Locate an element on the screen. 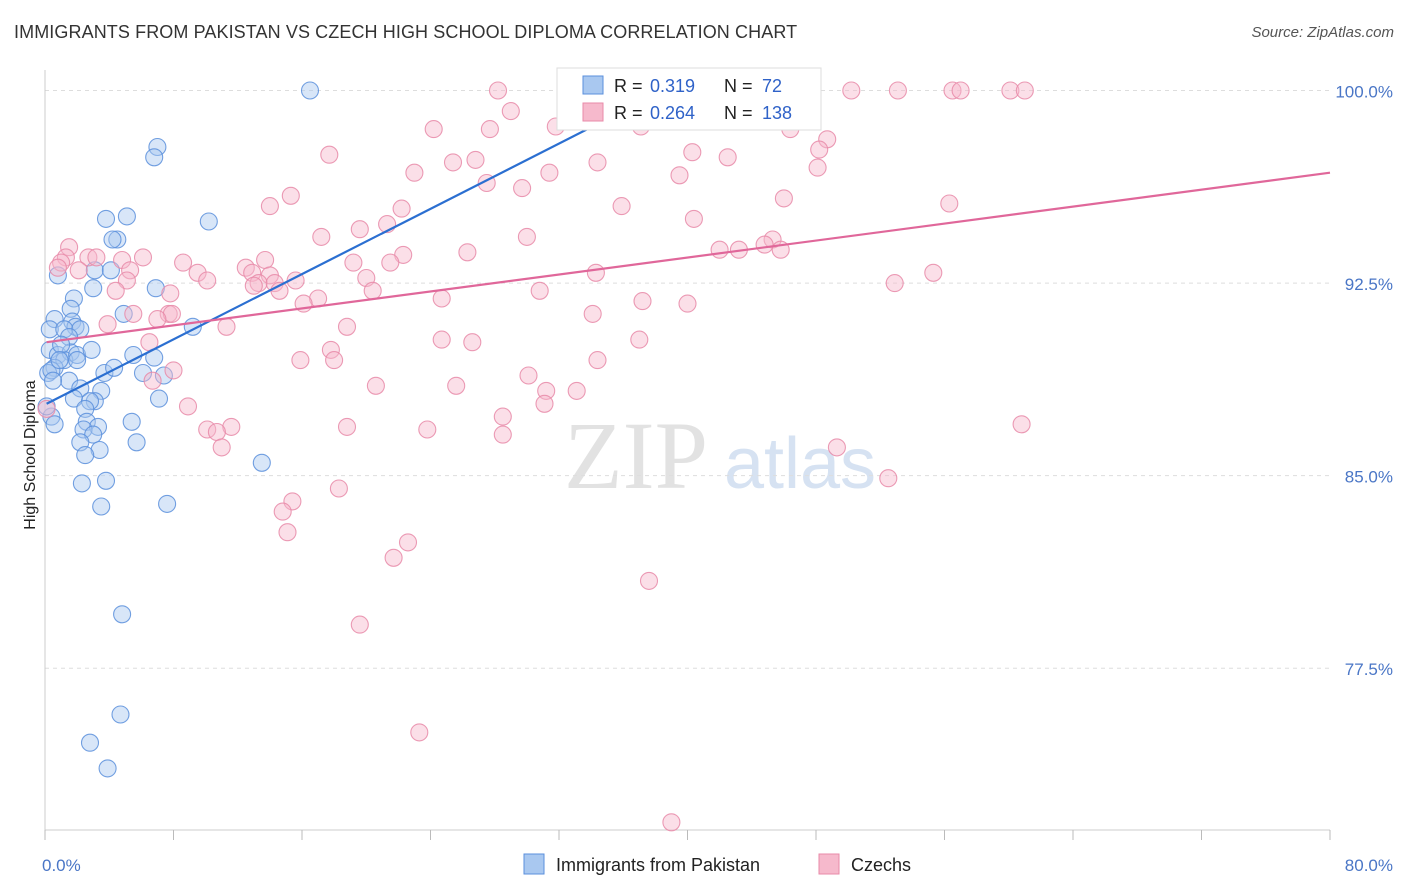  y-tick-label-3: 77.5% is located at coordinates (1369, 669).